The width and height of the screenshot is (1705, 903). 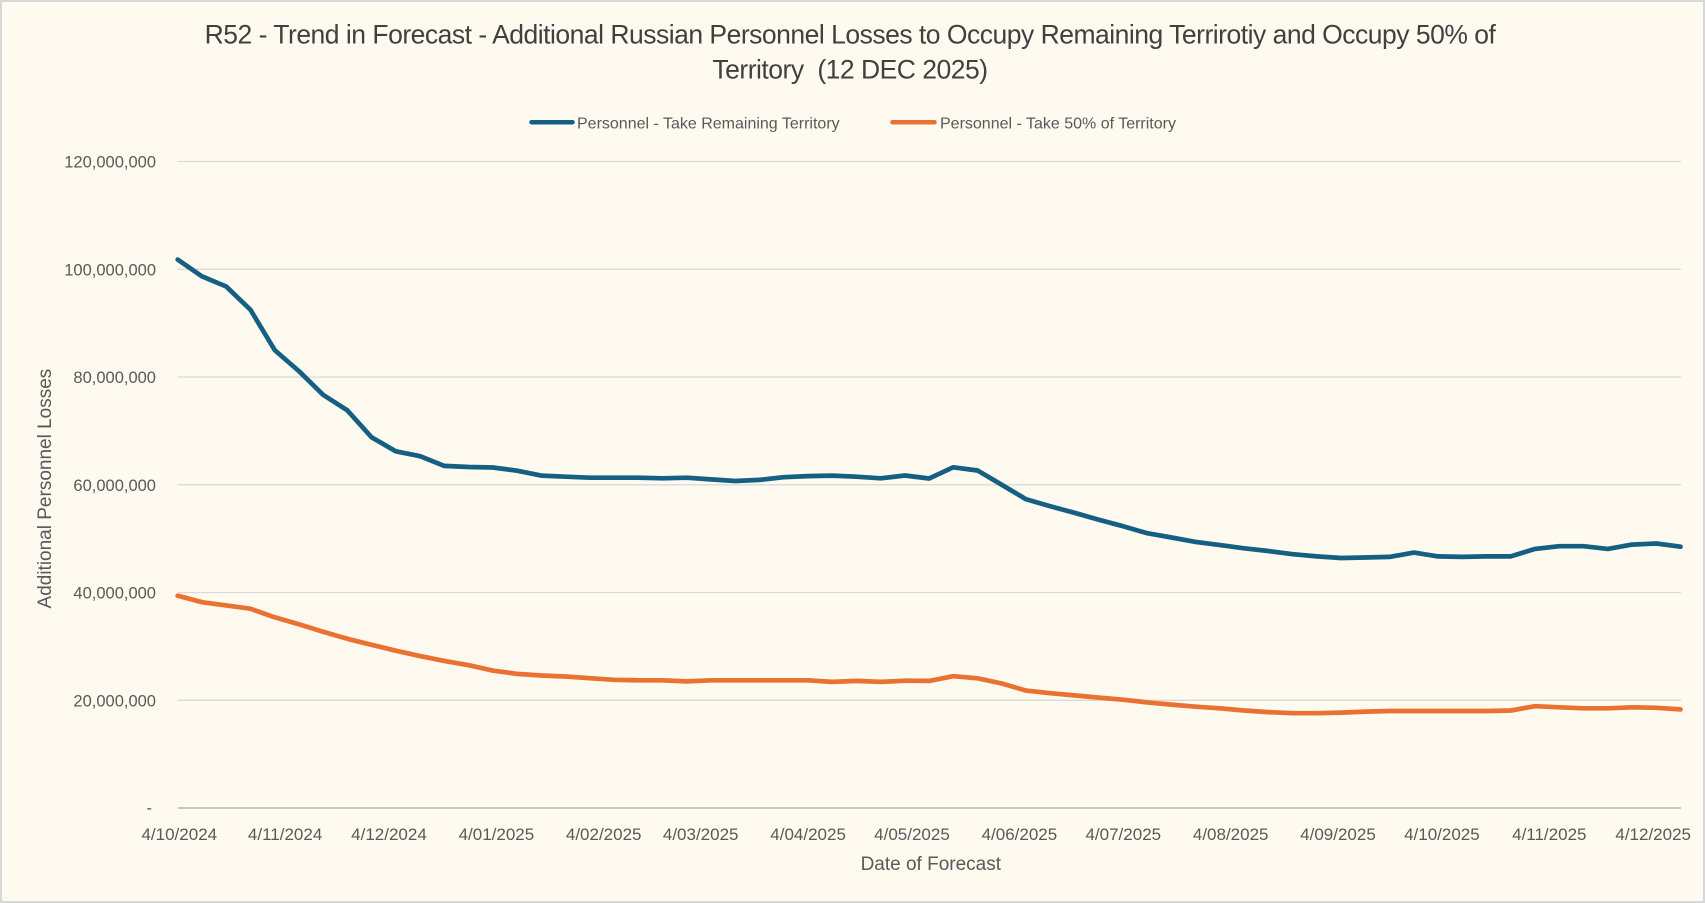 What do you see at coordinates (1442, 834) in the screenshot?
I see `svg-text: 4/10/2025` at bounding box center [1442, 834].